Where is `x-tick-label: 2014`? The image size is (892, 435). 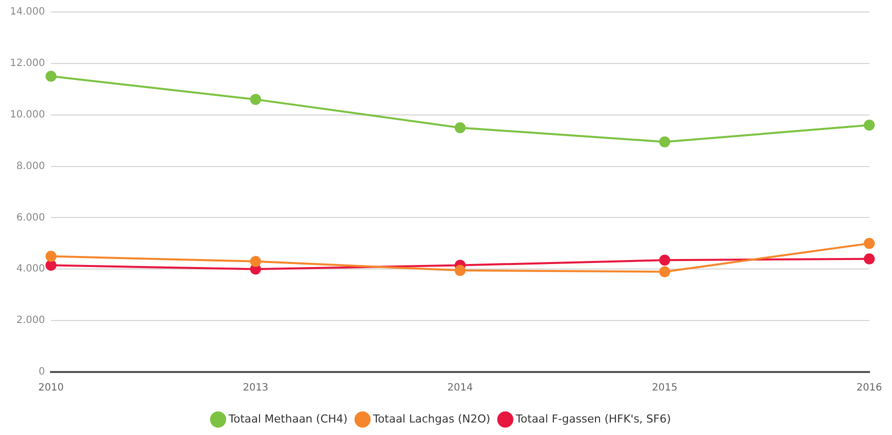
x-tick-label: 2014 is located at coordinates (460, 388).